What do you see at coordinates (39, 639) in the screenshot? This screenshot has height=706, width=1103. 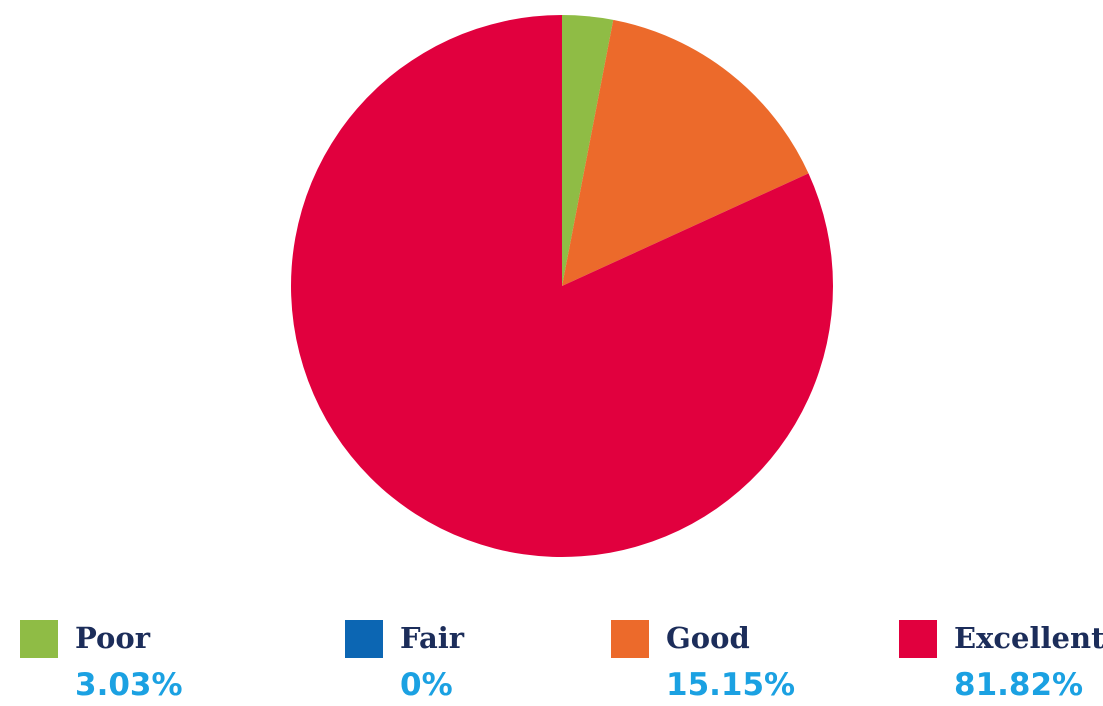 I see `legend-swatch-poor` at bounding box center [39, 639].